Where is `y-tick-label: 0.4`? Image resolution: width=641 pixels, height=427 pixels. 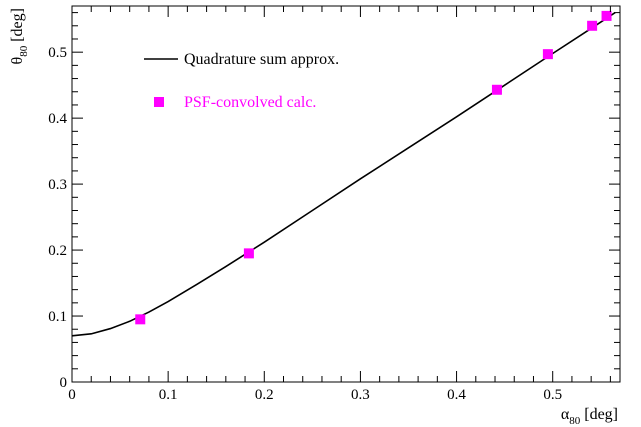
y-tick-label: 0.4 is located at coordinates (57, 119).